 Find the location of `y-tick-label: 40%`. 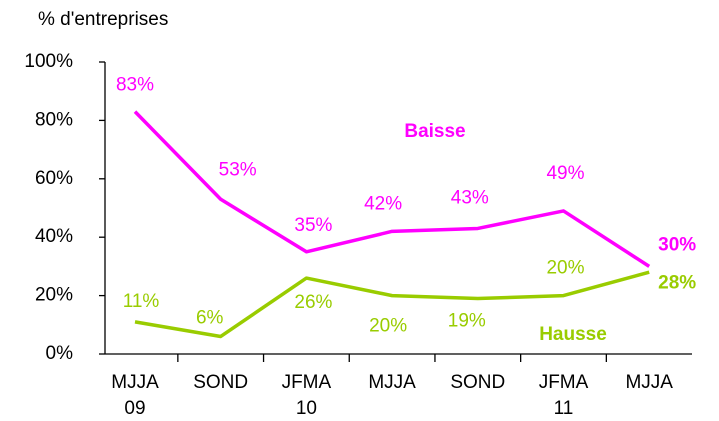

y-tick-label: 40% is located at coordinates (54, 236).